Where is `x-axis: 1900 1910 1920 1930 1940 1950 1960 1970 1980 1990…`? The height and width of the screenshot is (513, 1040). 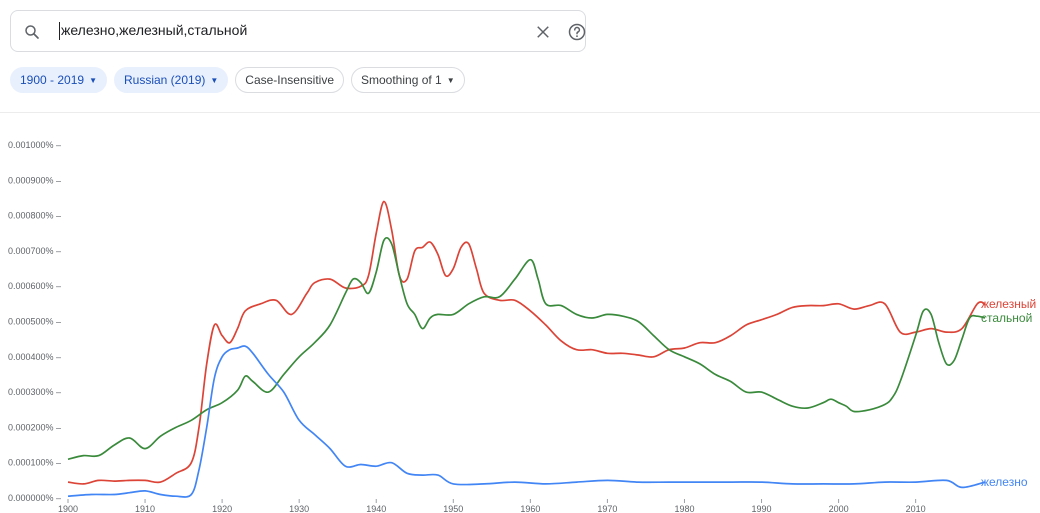
x-axis: 1900 1910 1920 1930 1940 1950 1960 1970 1980 1990… is located at coordinates (492, 506).